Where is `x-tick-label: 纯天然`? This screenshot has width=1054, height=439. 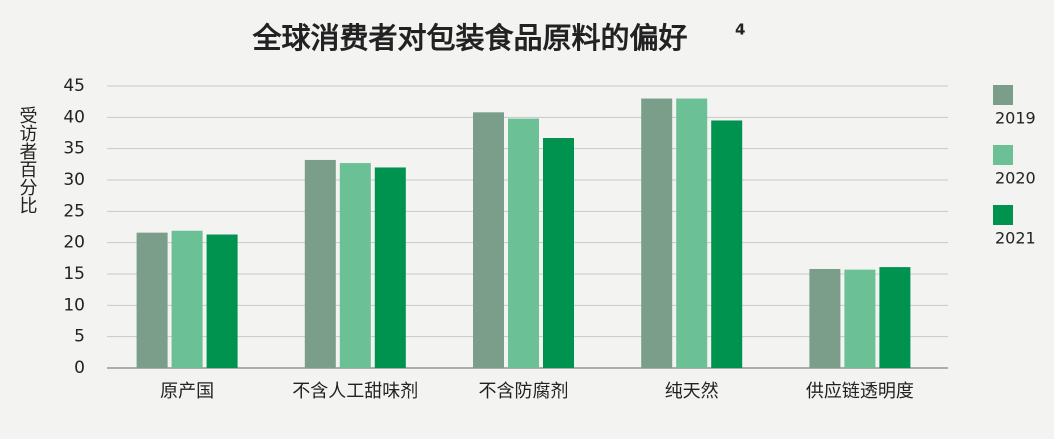
x-tick-label: 纯天然 is located at coordinates (692, 391).